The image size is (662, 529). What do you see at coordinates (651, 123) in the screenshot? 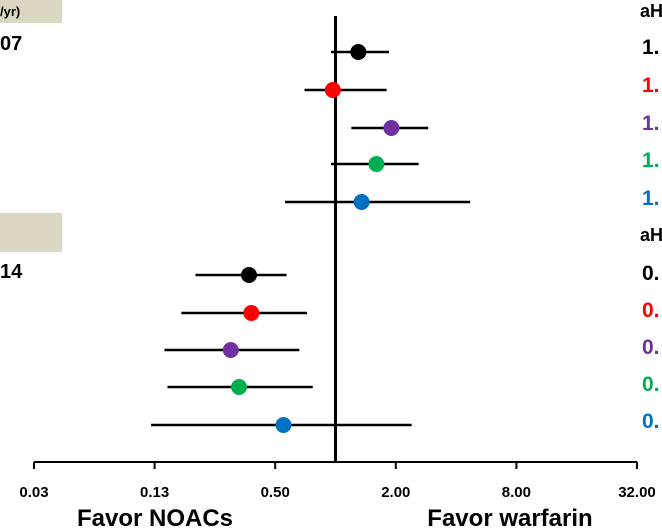
I see `right-group1-value-3: 1.` at bounding box center [651, 123].